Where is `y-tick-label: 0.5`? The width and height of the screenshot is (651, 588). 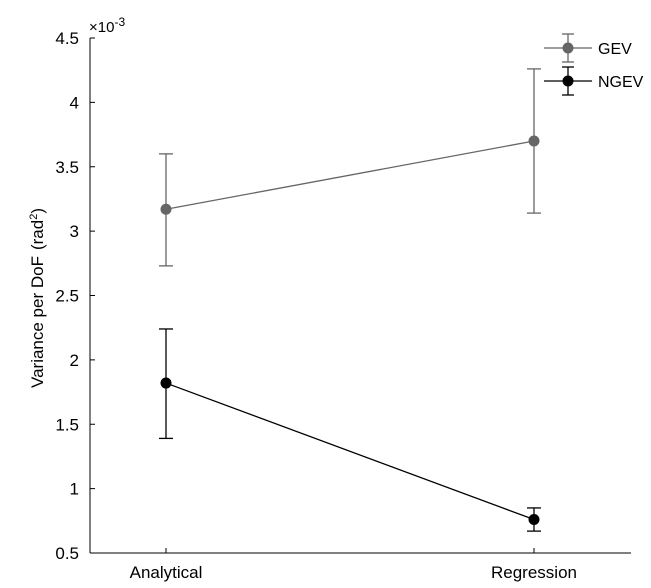
y-tick-label: 0.5 is located at coordinates (67, 553).